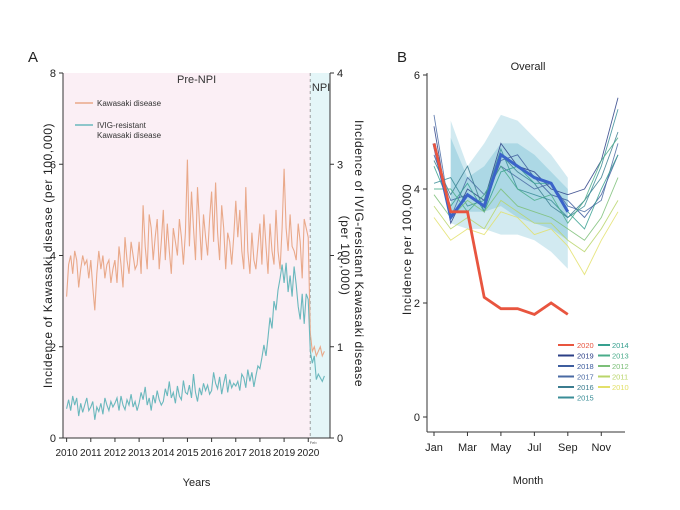 This screenshot has width=680, height=510. Describe the element at coordinates (340, 439) in the screenshot. I see `y2-tick-label: 0` at that location.